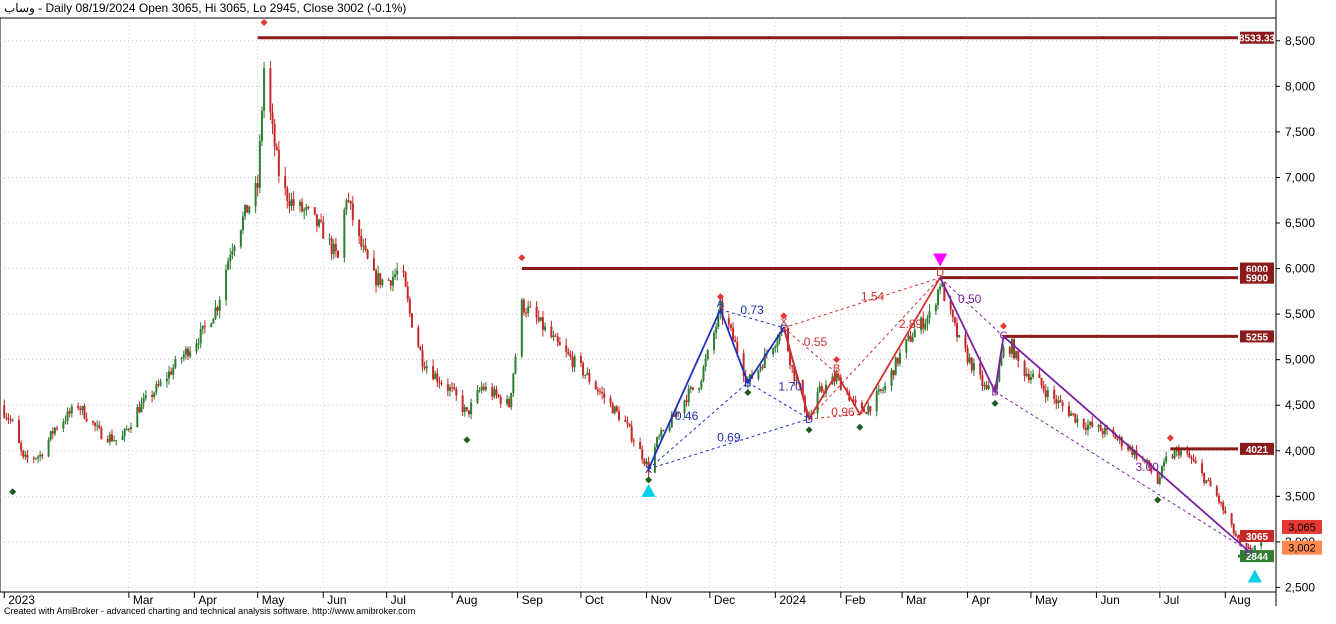  Describe the element at coordinates (1257, 337) in the screenshot. I see `level-tag-label: 5255` at that location.